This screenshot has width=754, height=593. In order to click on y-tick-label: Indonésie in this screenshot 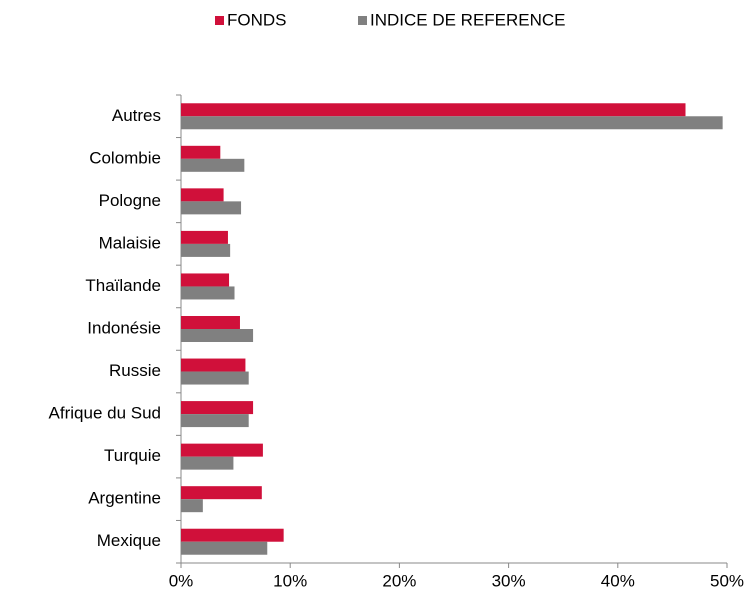, I will do `click(124, 327)`.